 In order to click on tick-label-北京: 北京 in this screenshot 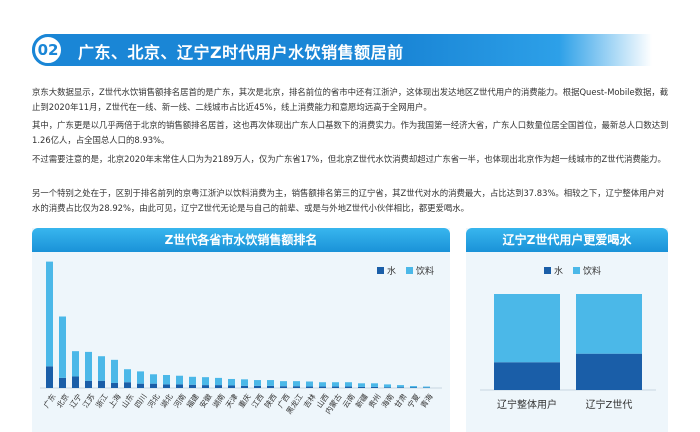, I will do `click(62, 400)`.